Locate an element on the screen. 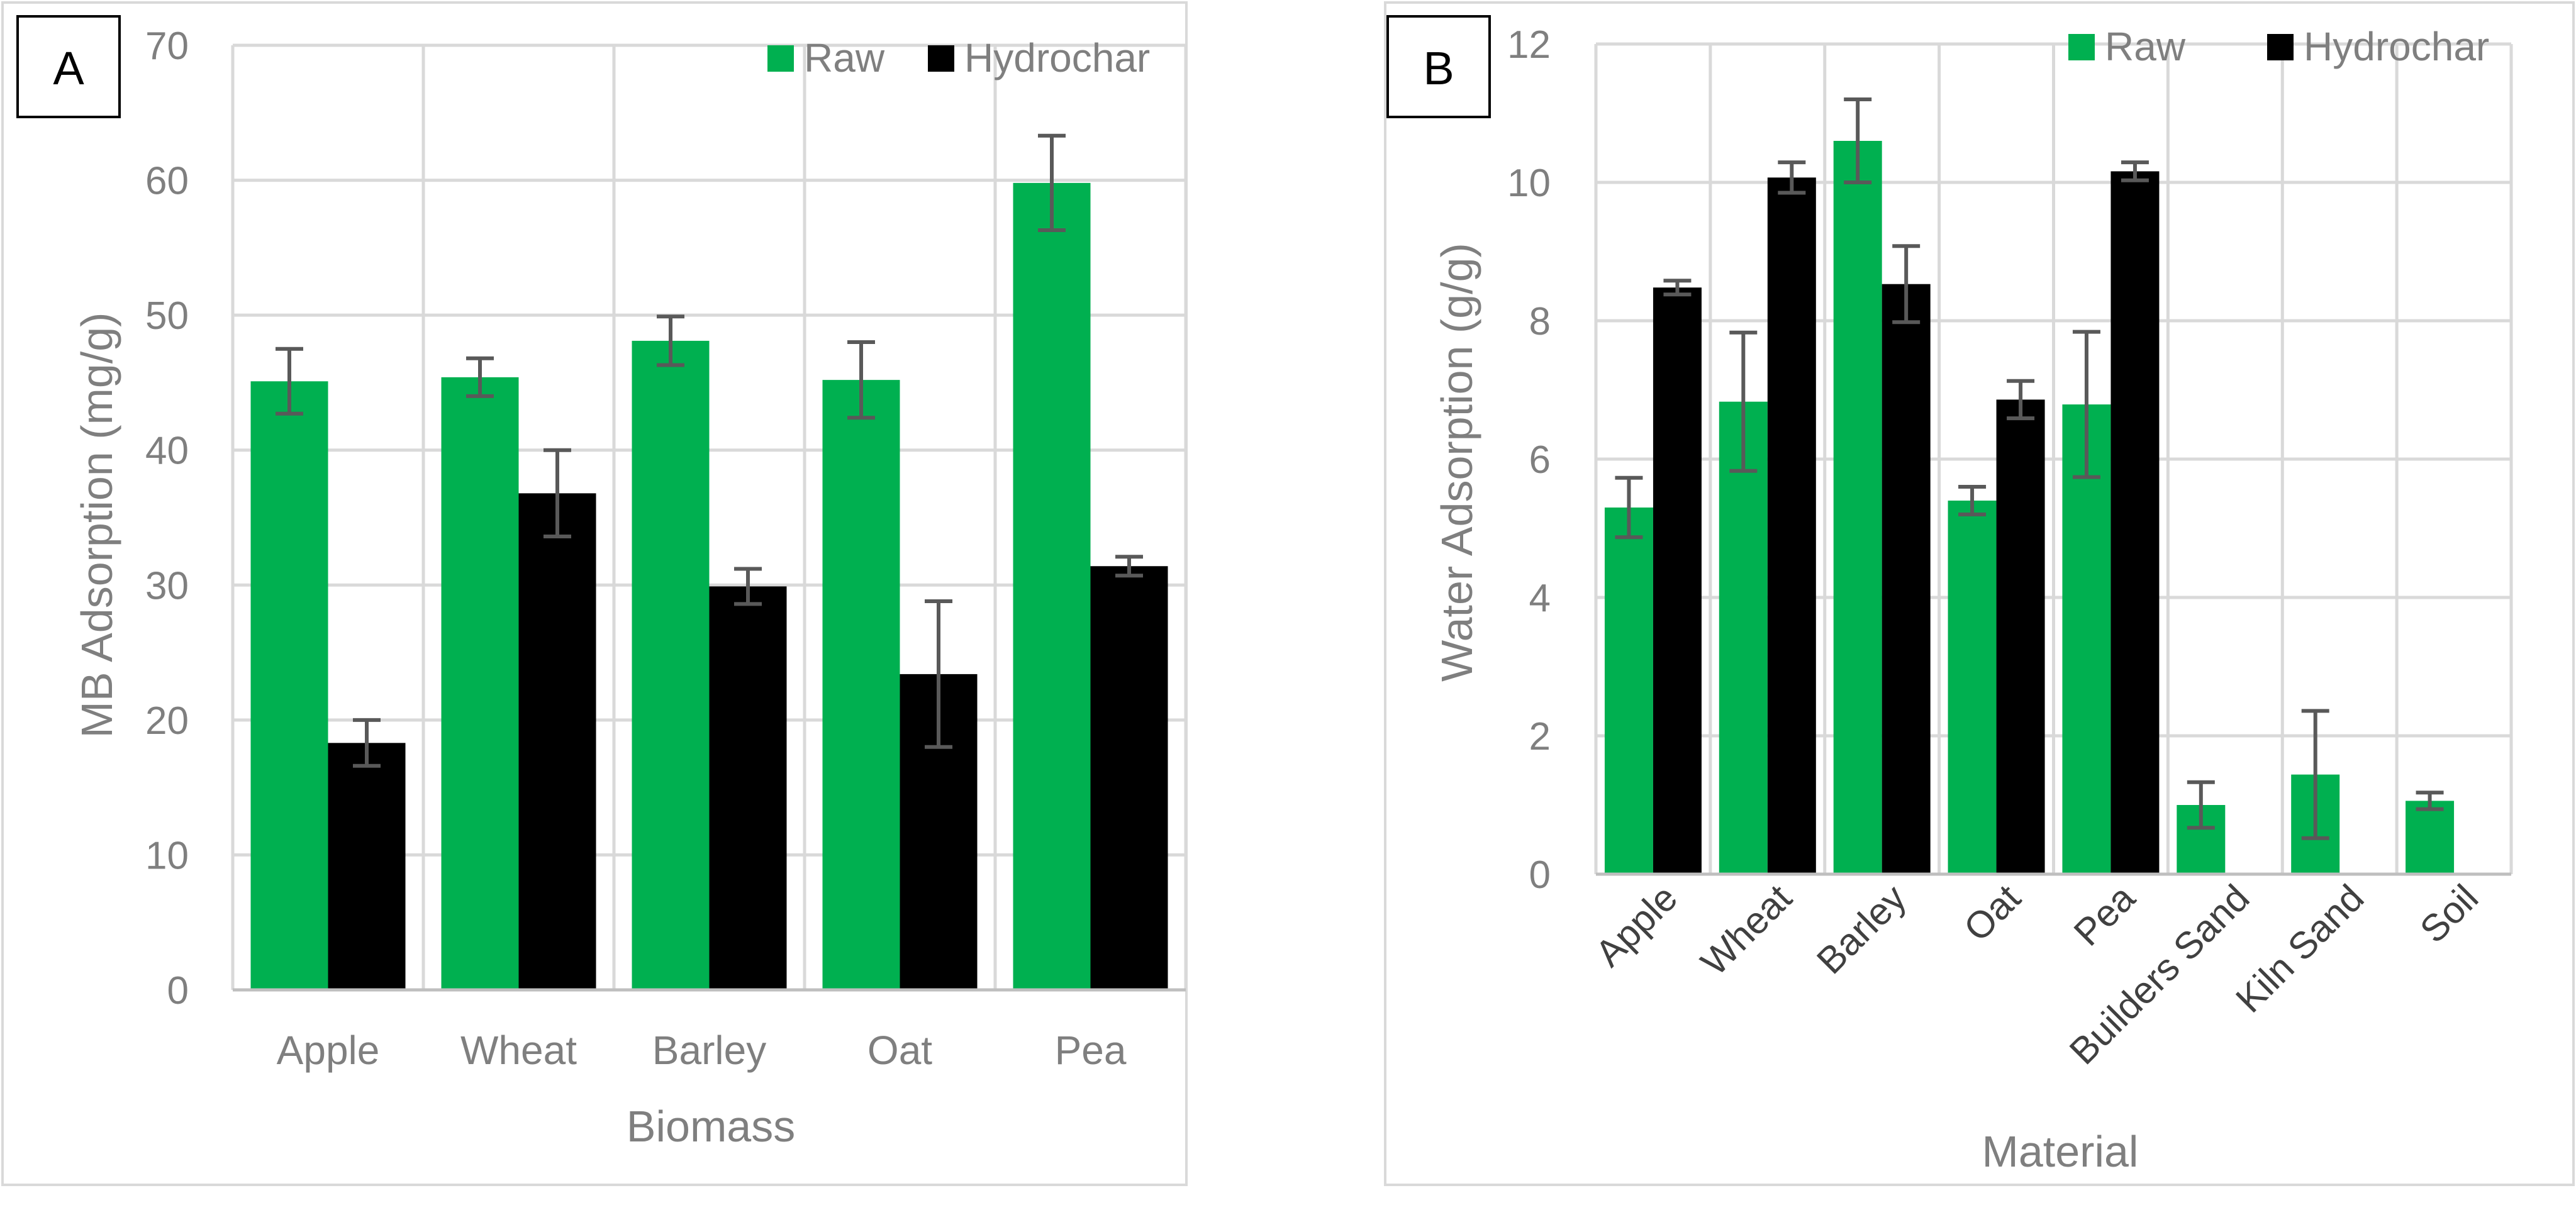 This screenshot has width=2576, height=1210. panel-b-y-tick-label: 8 is located at coordinates (1540, 321).